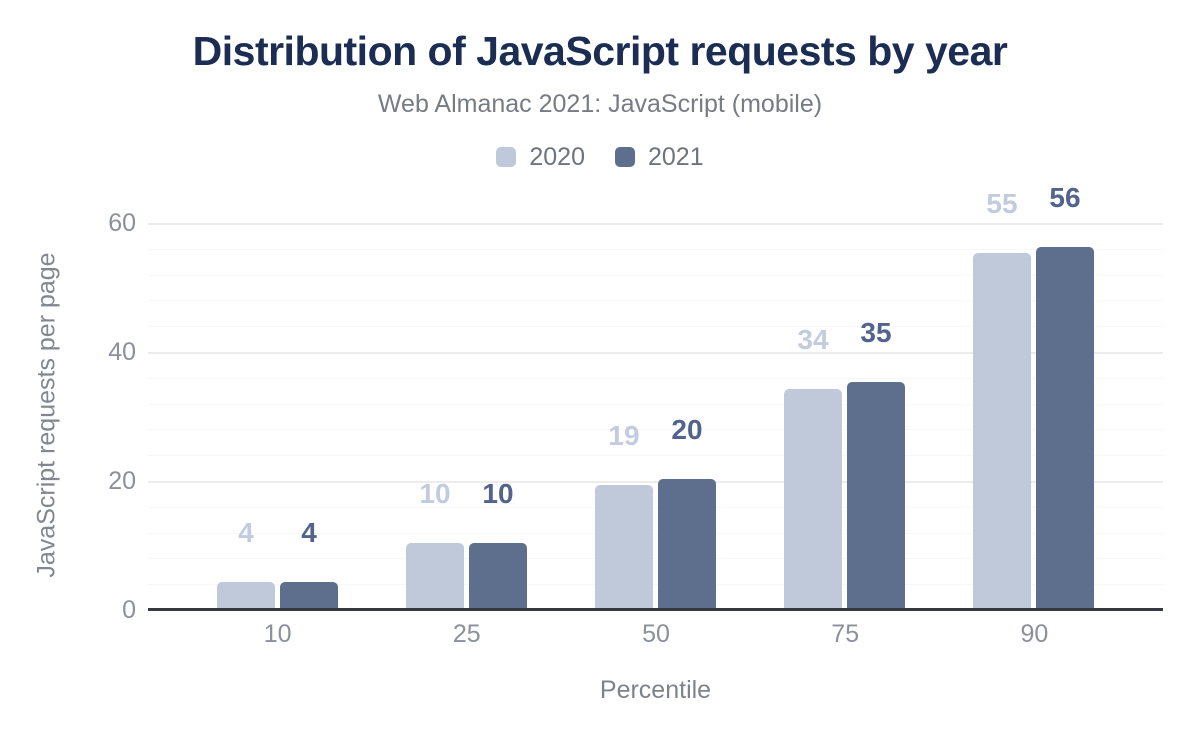  Describe the element at coordinates (813, 466) in the screenshot. I see `bar-2020-p75: 34` at that location.